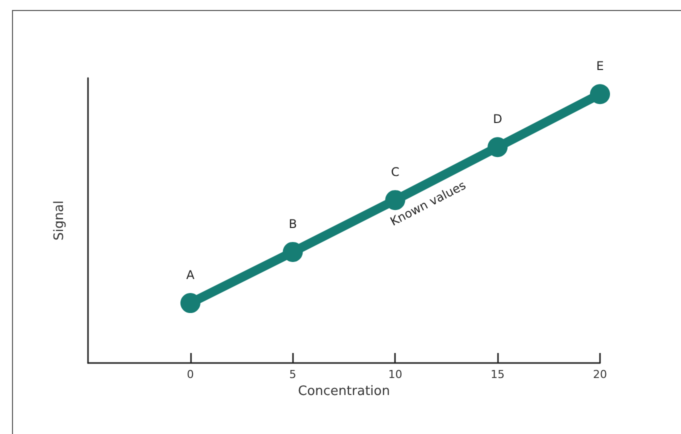 The height and width of the screenshot is (434, 681). I want to click on x-axis-title: Concentration, so click(344, 391).